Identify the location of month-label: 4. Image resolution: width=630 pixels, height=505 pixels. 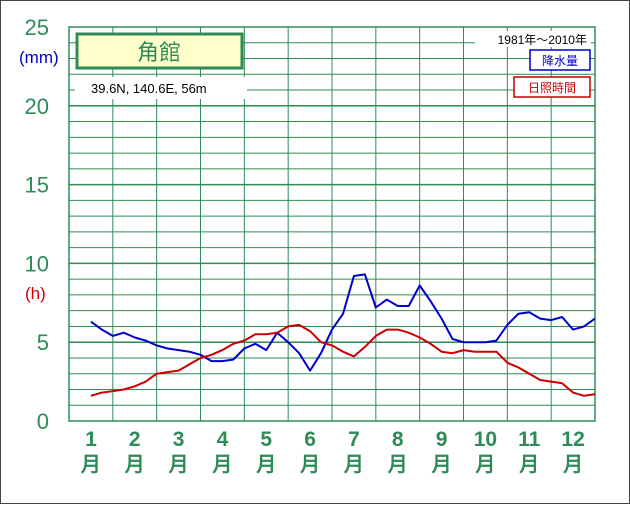
(223, 439).